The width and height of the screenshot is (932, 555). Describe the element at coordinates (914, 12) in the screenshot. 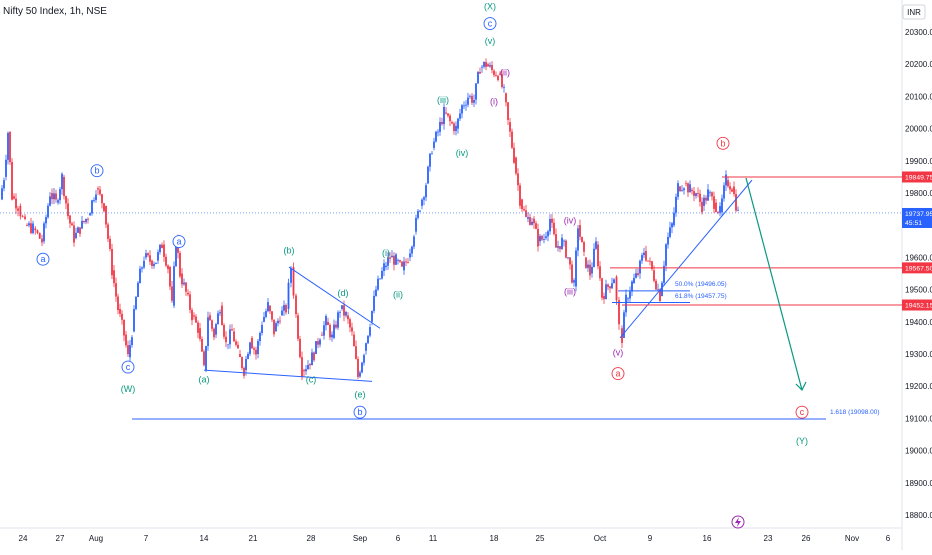

I see `currency-button` at that location.